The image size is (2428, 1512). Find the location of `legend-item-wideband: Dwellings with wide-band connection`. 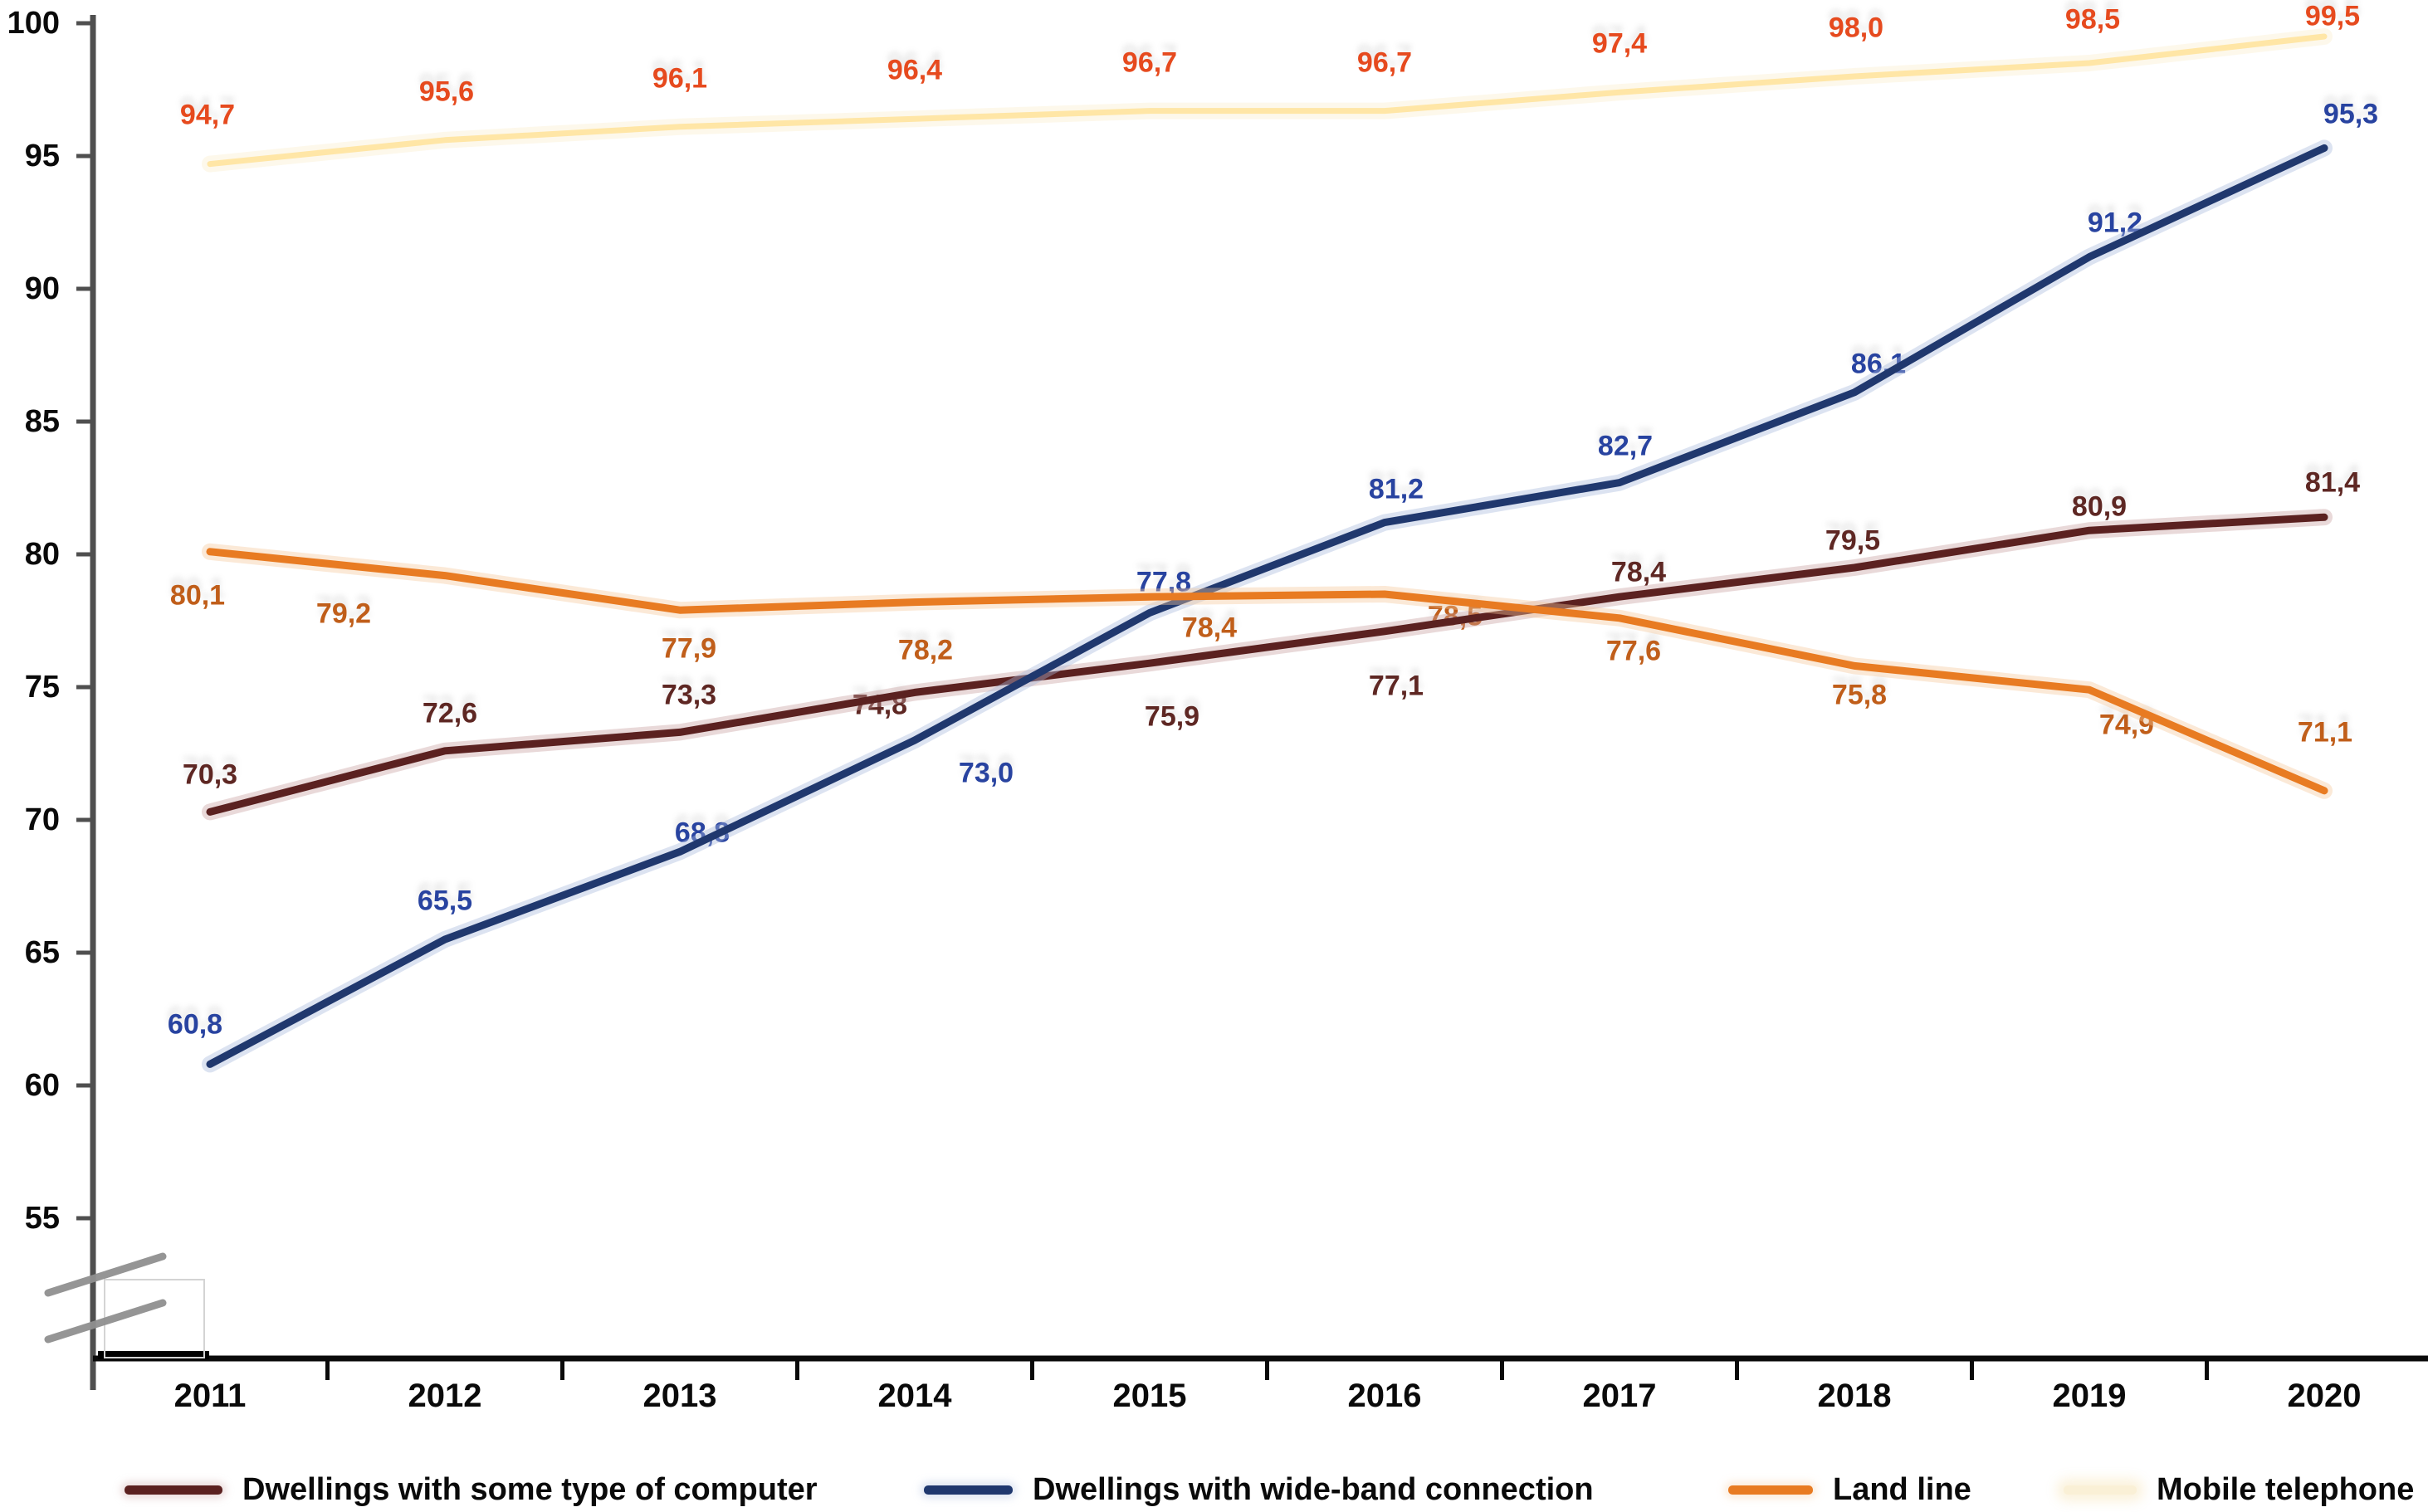

legend-item-wideband: Dwellings with wide-band connection is located at coordinates (1259, 1489).